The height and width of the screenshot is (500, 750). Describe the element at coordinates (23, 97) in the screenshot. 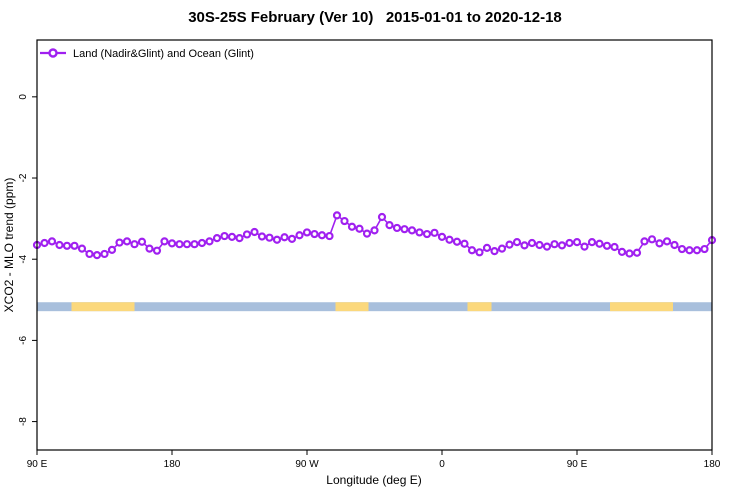

I see `y-tick-label: 0` at that location.